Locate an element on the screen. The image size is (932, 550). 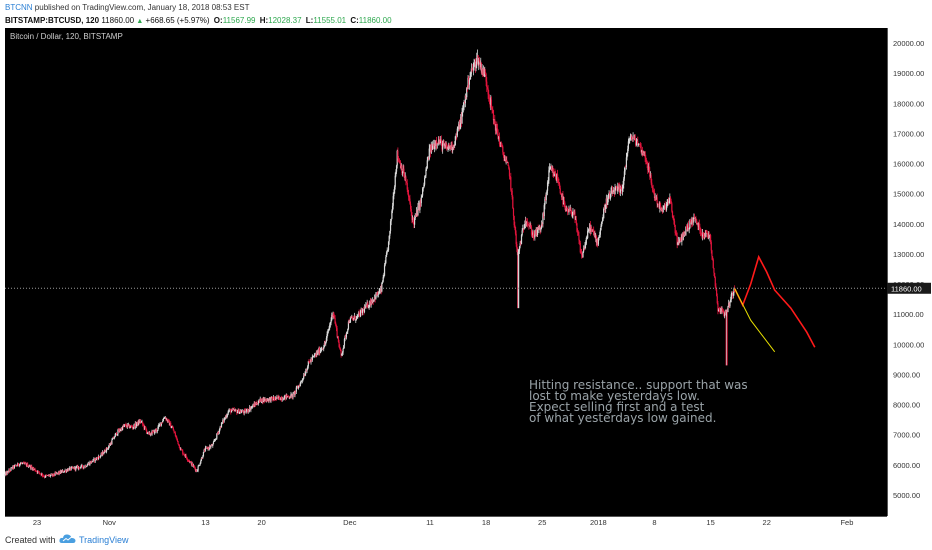
time-axis is located at coordinates (466, 522).